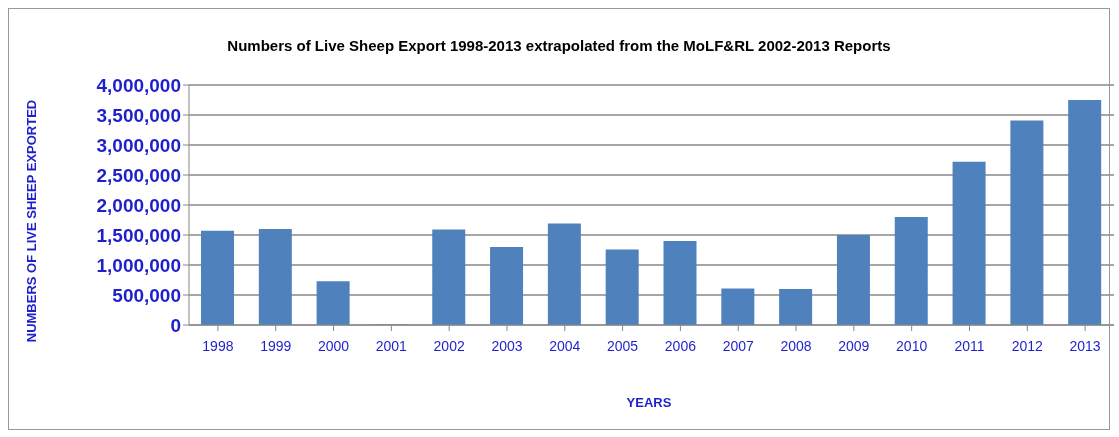  Describe the element at coordinates (31, 221) in the screenshot. I see `y-axis-title: NUMBERS OF LIVE SHEEP EXPORTED` at that location.